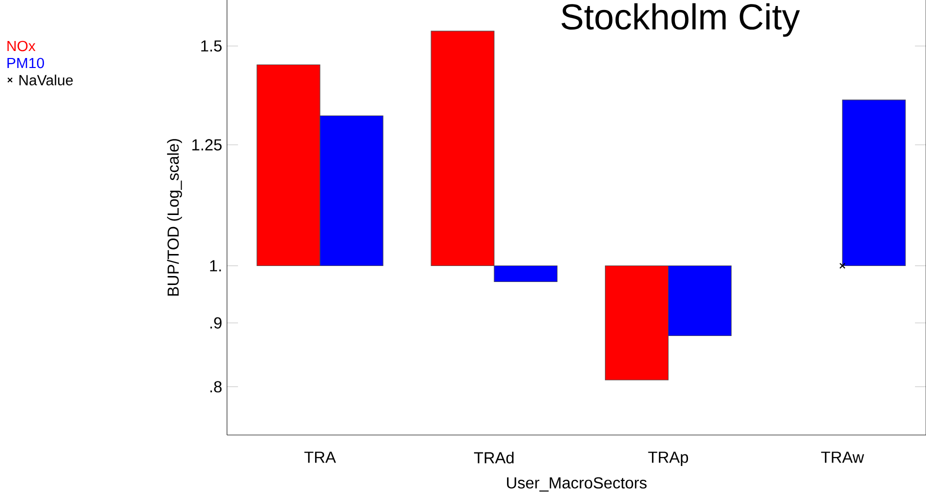 The width and height of the screenshot is (926, 494). What do you see at coordinates (21, 46) in the screenshot?
I see `text: NOx` at bounding box center [21, 46].